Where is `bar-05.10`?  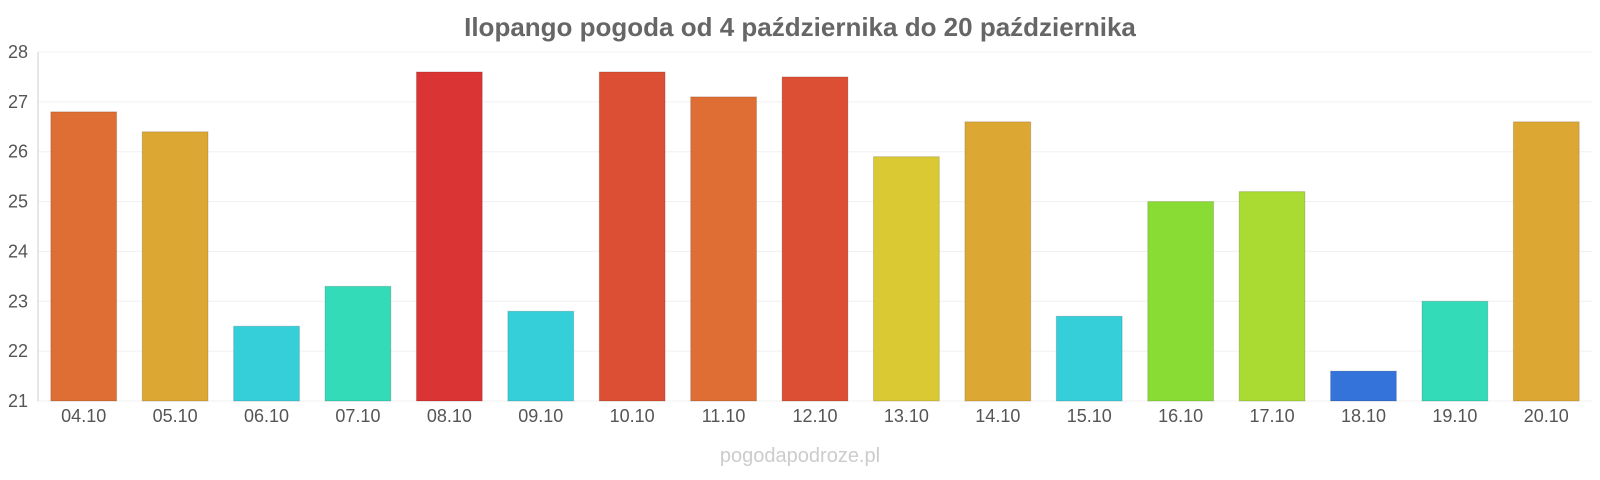
bar-05.10 is located at coordinates (175, 266).